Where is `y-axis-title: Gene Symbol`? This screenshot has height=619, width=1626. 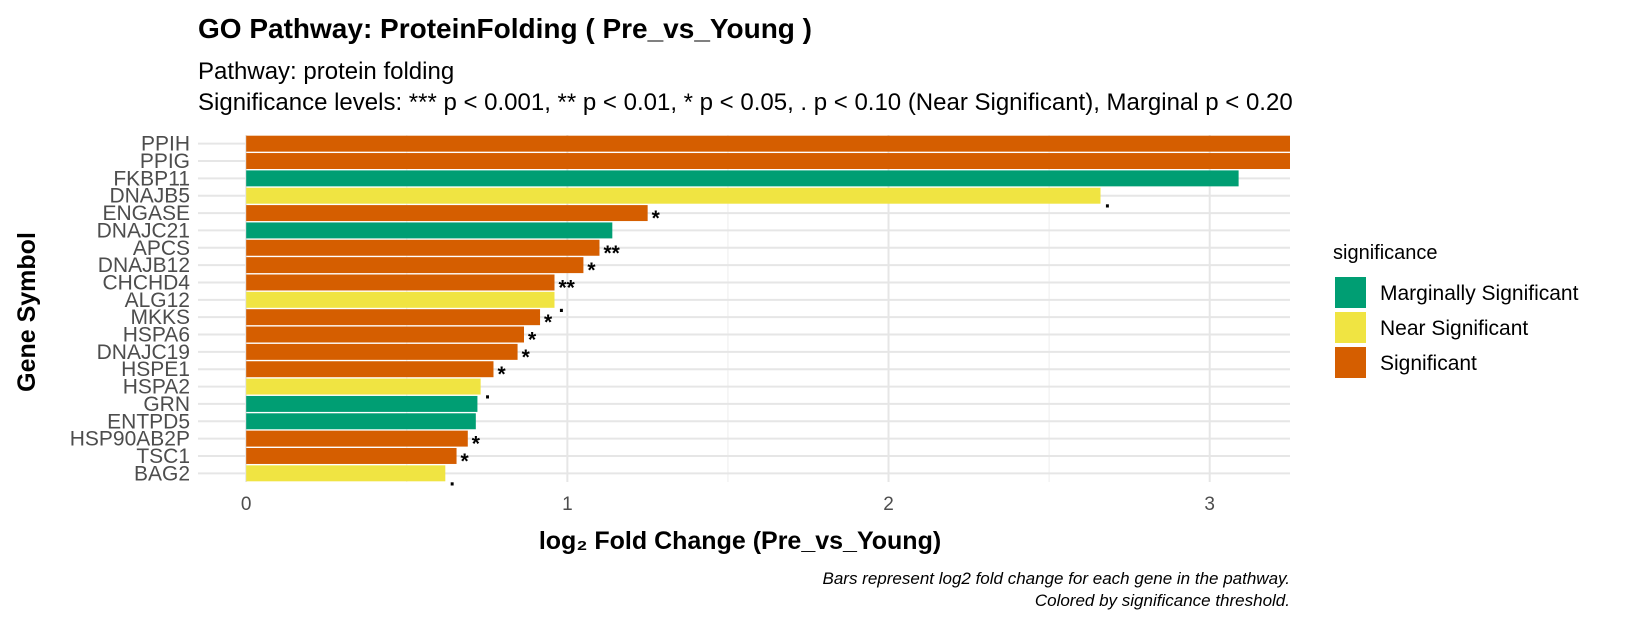 y-axis-title: Gene Symbol is located at coordinates (27, 312).